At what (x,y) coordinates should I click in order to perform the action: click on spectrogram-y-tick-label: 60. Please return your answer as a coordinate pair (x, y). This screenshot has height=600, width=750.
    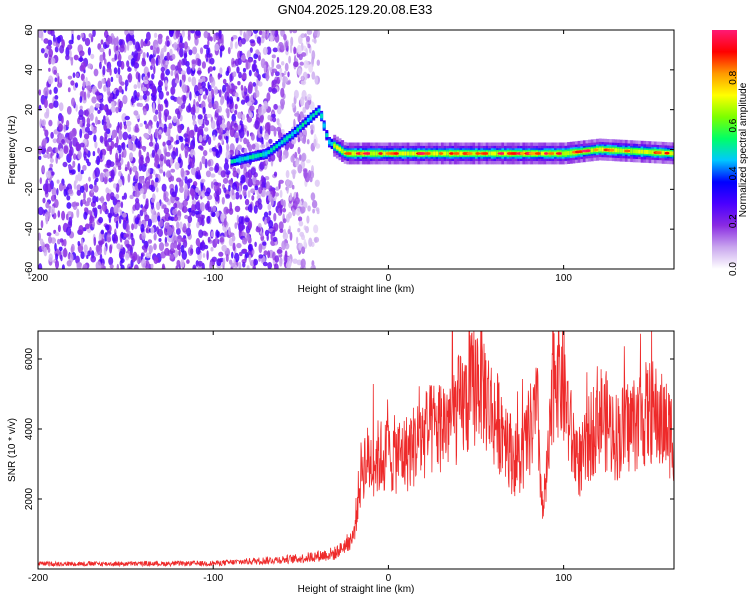
    Looking at the image, I should click on (29, 30).